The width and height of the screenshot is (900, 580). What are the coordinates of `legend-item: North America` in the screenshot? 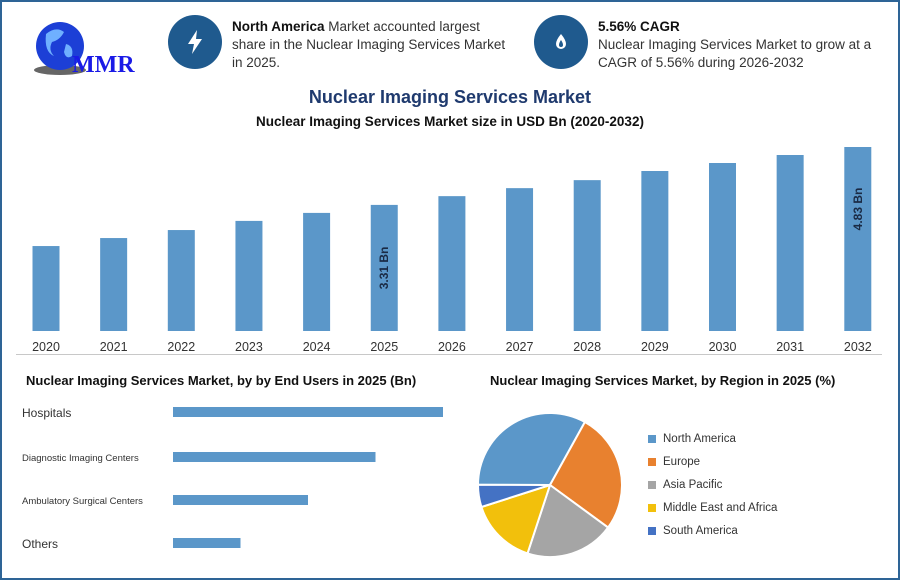 It's located at (712, 438).